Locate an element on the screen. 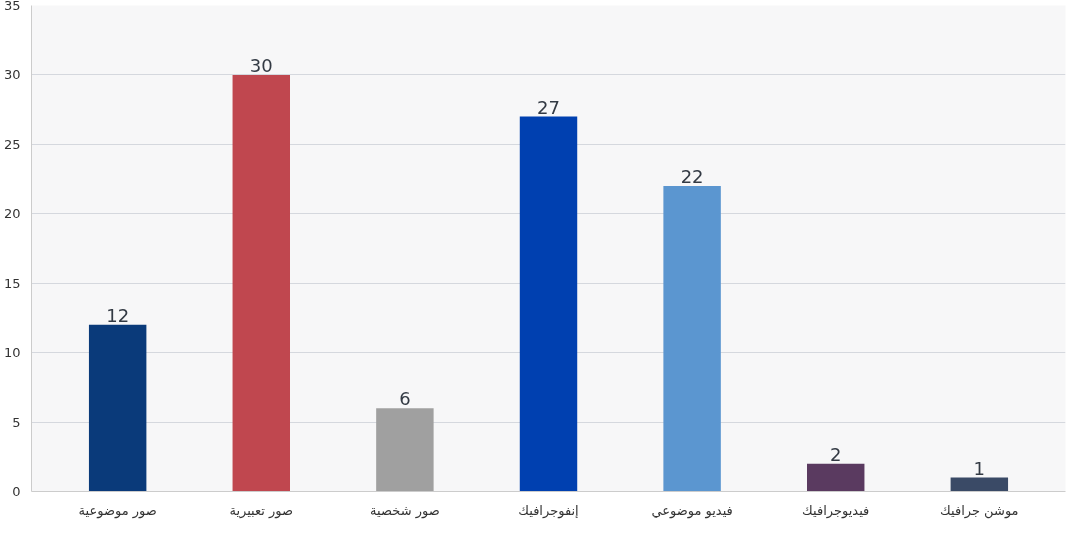 Image resolution: width=1083 pixels, height=533 pixels. y-tick-label: 5 is located at coordinates (16, 422).